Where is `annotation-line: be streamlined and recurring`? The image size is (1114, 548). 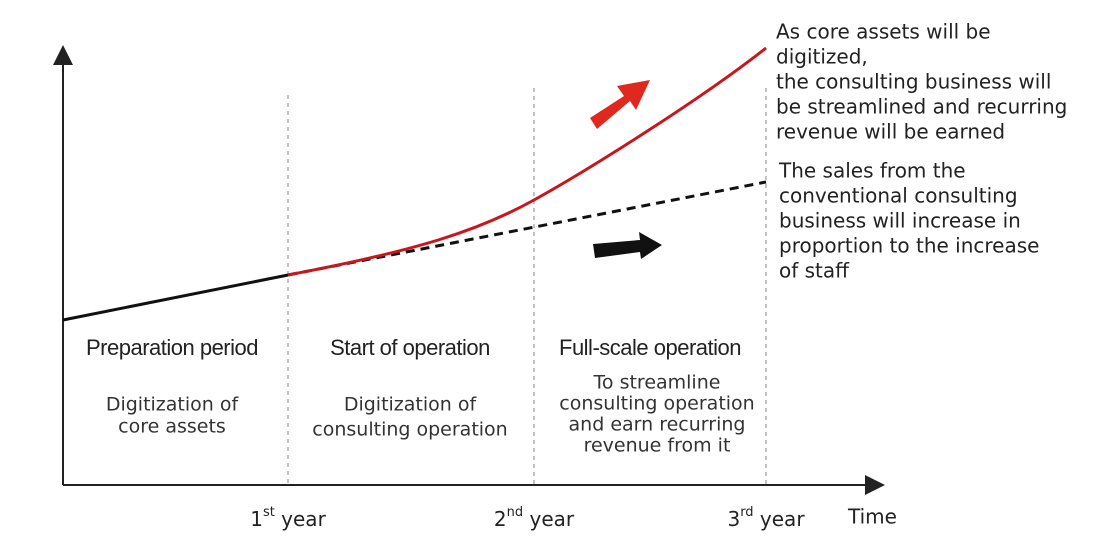
annotation-line: be streamlined and recurring is located at coordinates (921, 107).